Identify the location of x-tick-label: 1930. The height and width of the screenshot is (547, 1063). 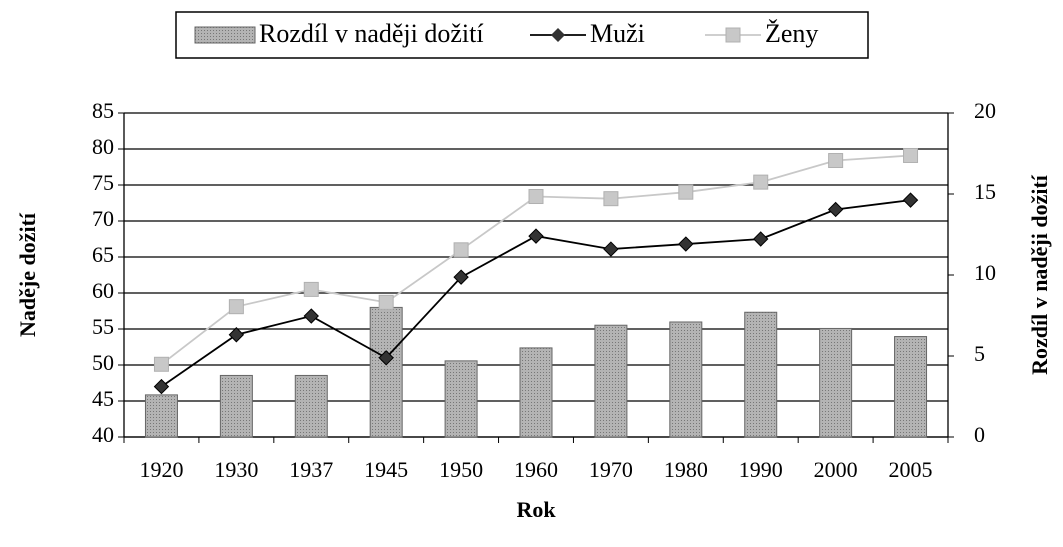
(236, 469).